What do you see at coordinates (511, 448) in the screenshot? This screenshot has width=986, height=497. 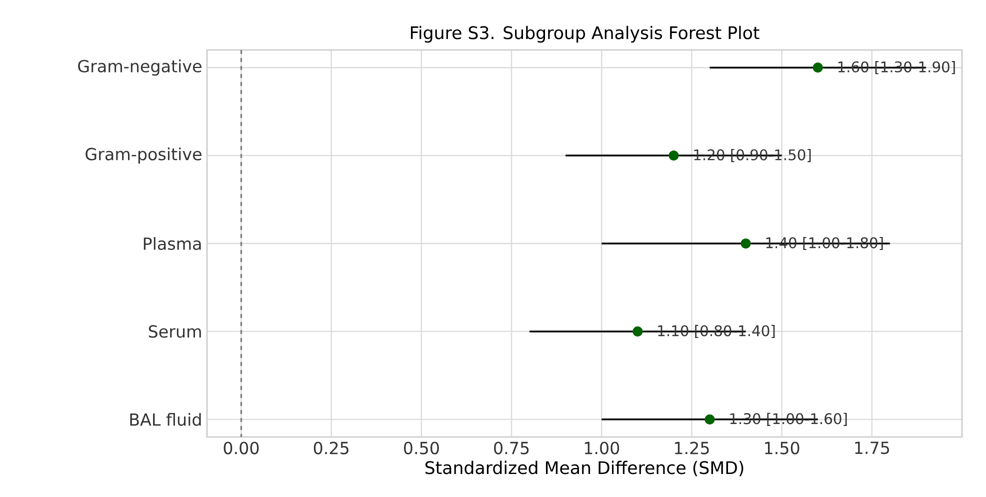 I see `x-tick-label: 0.75` at bounding box center [511, 448].